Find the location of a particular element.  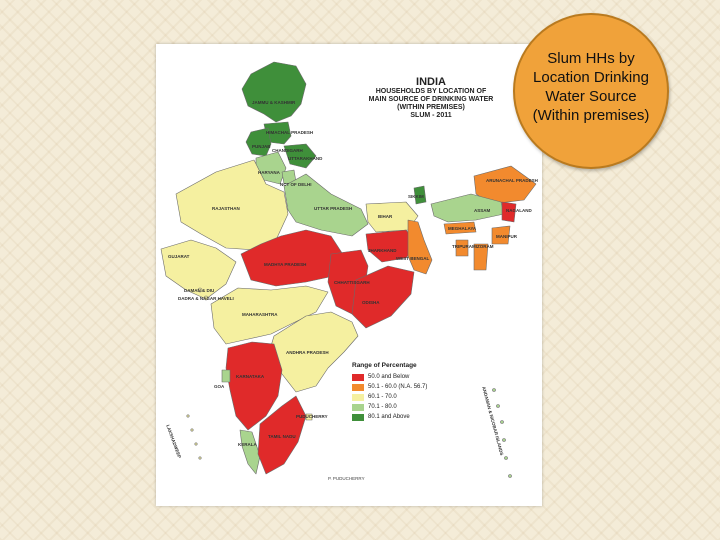

region-west-bengal is located at coordinates (420, 247).